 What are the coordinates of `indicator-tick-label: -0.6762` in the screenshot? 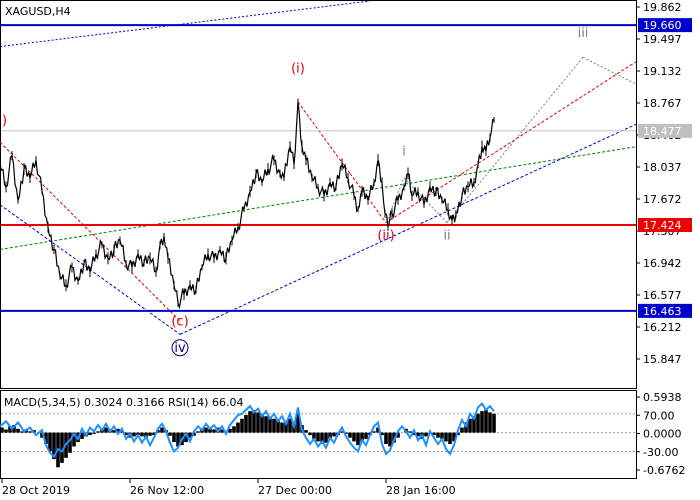 It's located at (664, 470).